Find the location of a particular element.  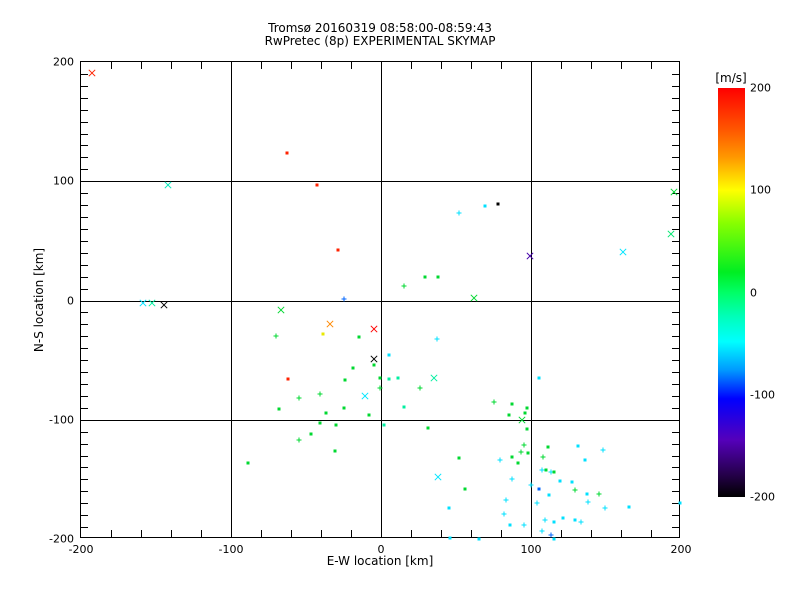

y-tick-label: 100 is located at coordinates (63, 181).